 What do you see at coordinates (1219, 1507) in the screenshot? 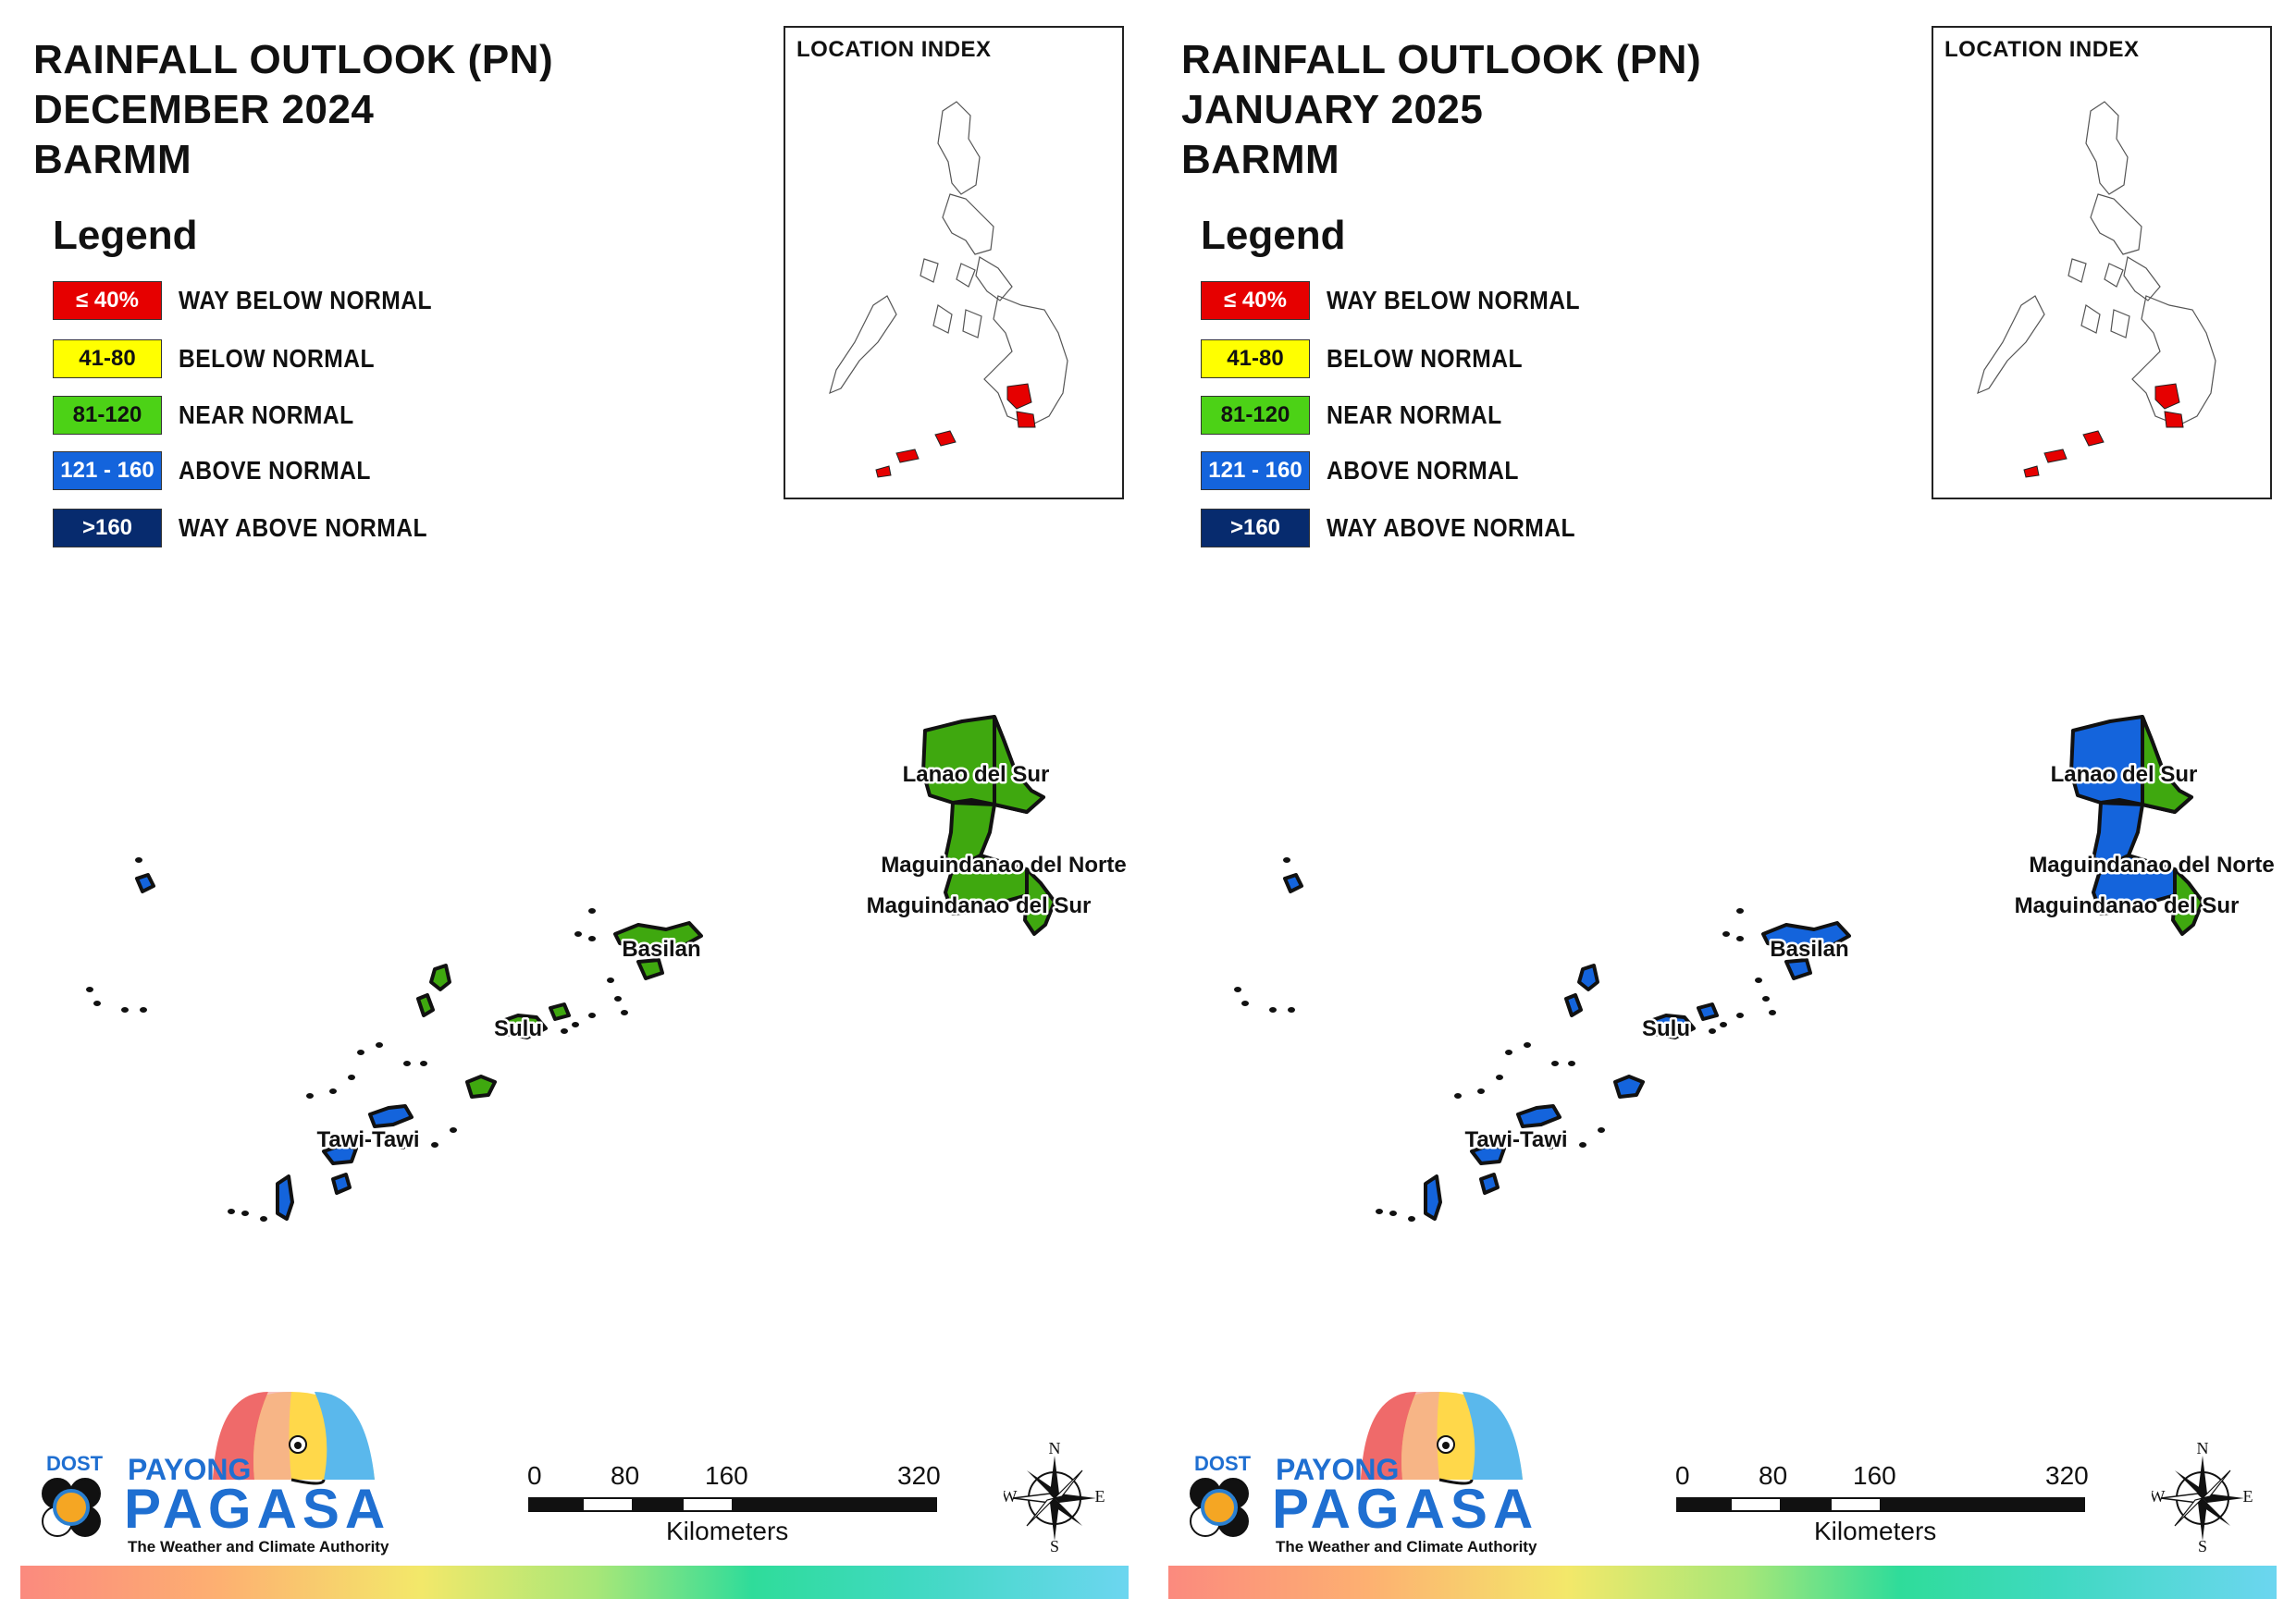
I see `pagasa-seal-icon` at bounding box center [1219, 1507].